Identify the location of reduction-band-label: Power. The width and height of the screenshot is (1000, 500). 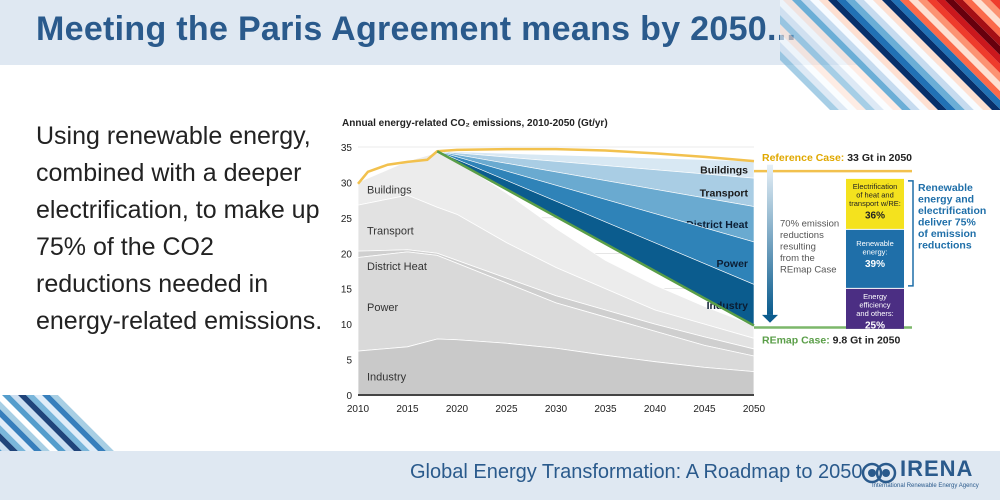
(732, 264).